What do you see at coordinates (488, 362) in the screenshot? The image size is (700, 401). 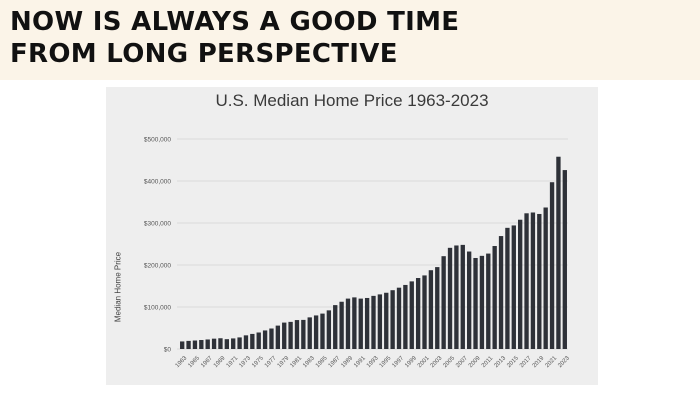 I see `x-tick-label: 2011` at bounding box center [488, 362].